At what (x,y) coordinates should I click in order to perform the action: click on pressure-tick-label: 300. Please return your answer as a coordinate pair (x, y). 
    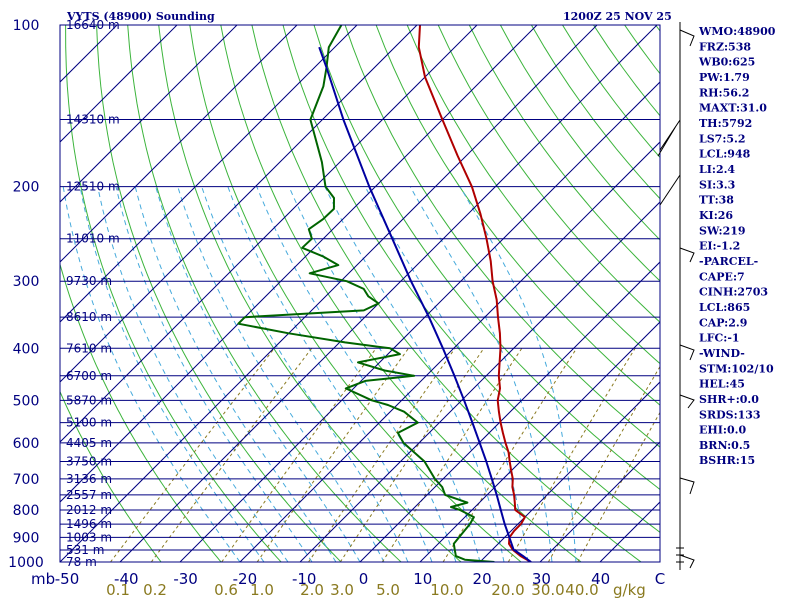
    Looking at the image, I should click on (26, 282).